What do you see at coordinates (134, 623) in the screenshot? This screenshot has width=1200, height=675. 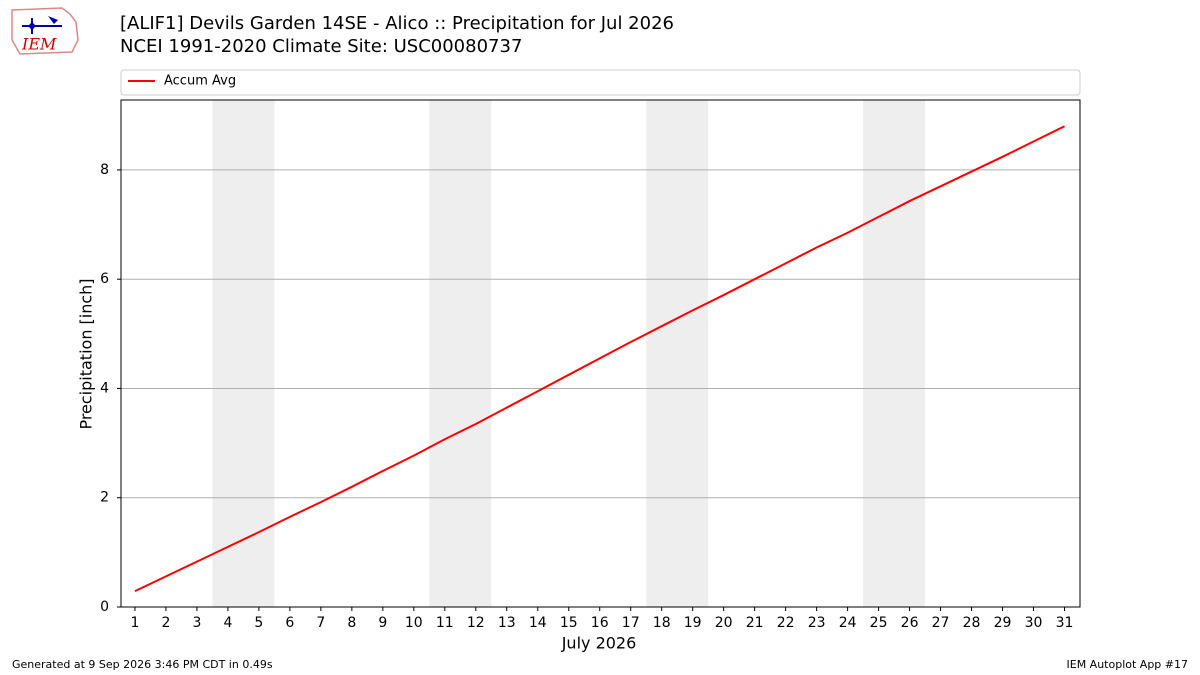 I see `x-tick-label: 1` at bounding box center [134, 623].